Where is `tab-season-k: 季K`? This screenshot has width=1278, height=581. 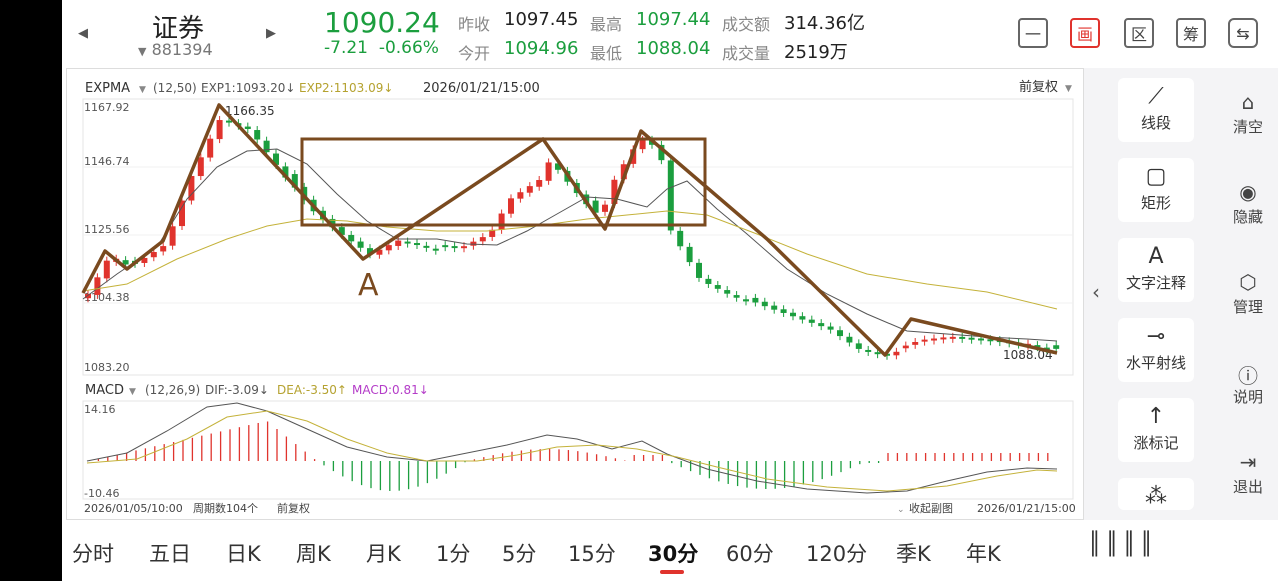 tab-season-k: 季K is located at coordinates (913, 554).